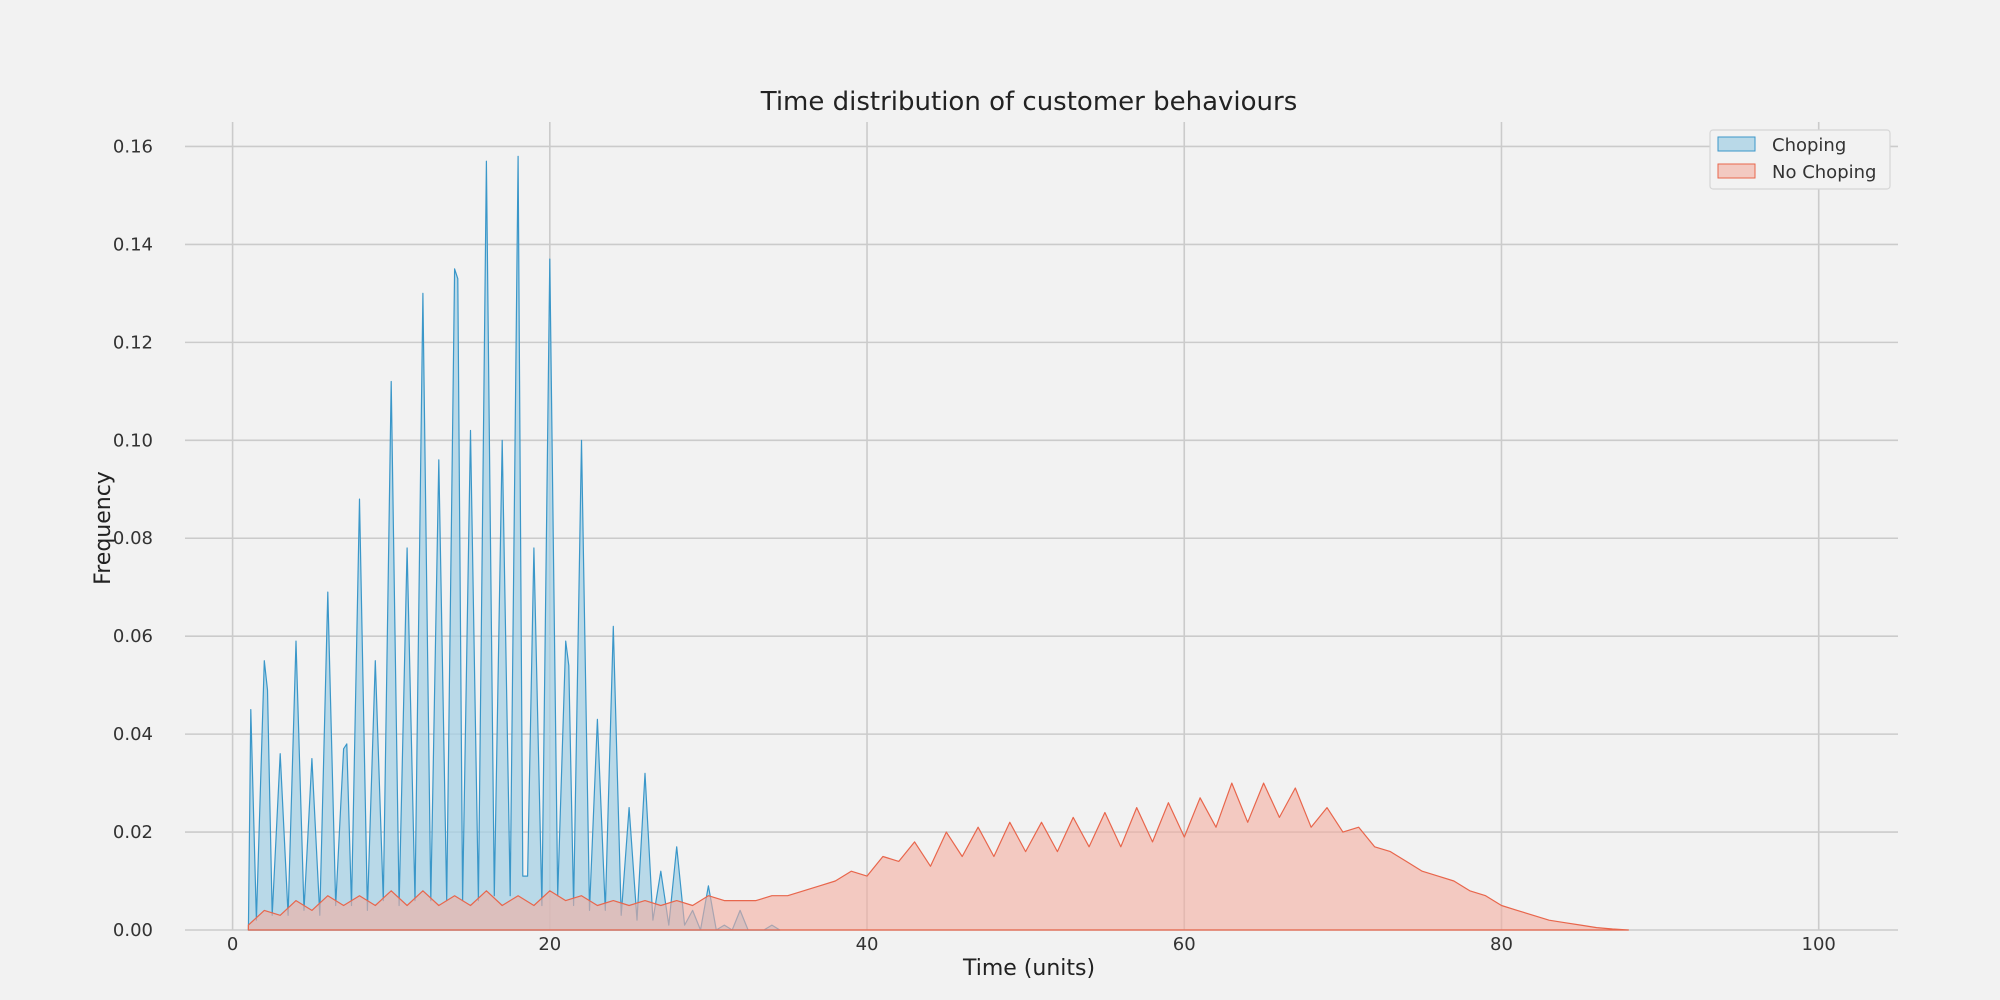  What do you see at coordinates (133, 832) in the screenshot?
I see `y-tick-label: 0.02` at bounding box center [133, 832].